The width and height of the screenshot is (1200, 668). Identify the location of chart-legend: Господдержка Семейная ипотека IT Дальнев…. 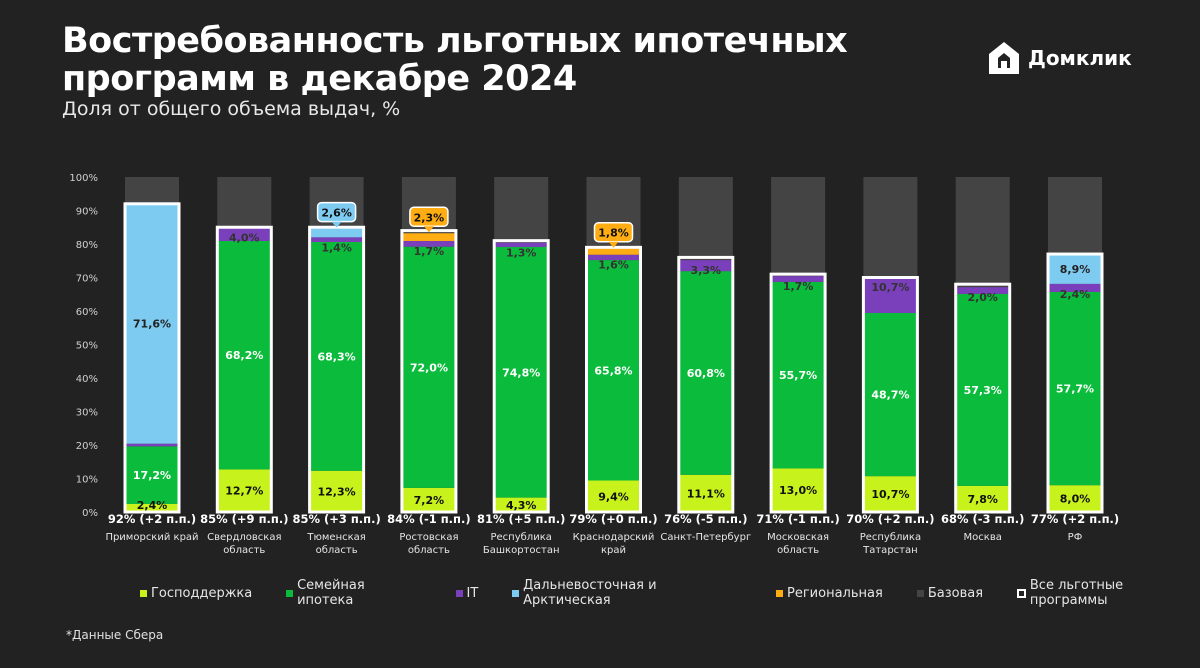
(670, 593).